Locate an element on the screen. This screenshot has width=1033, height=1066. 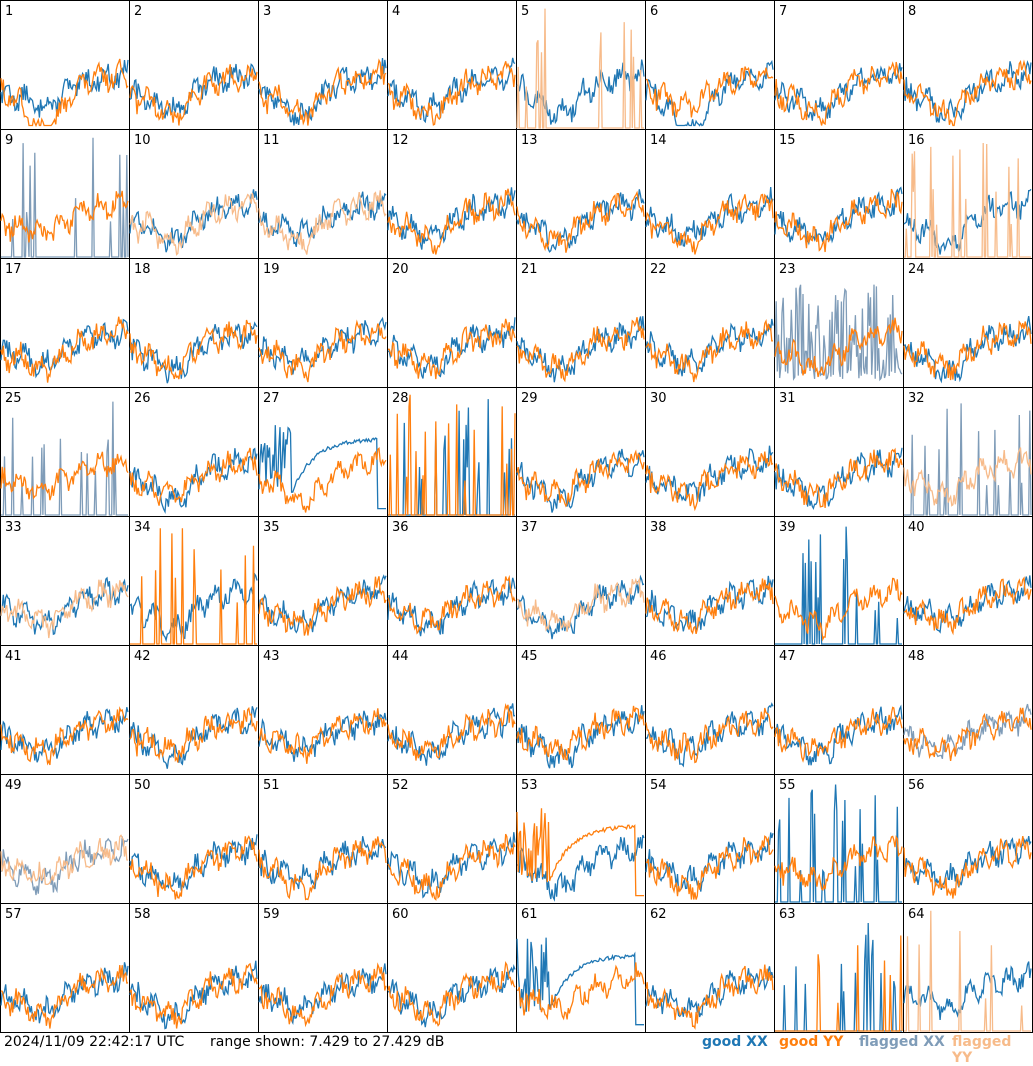
panel-number: 60 is located at coordinates (400, 914).